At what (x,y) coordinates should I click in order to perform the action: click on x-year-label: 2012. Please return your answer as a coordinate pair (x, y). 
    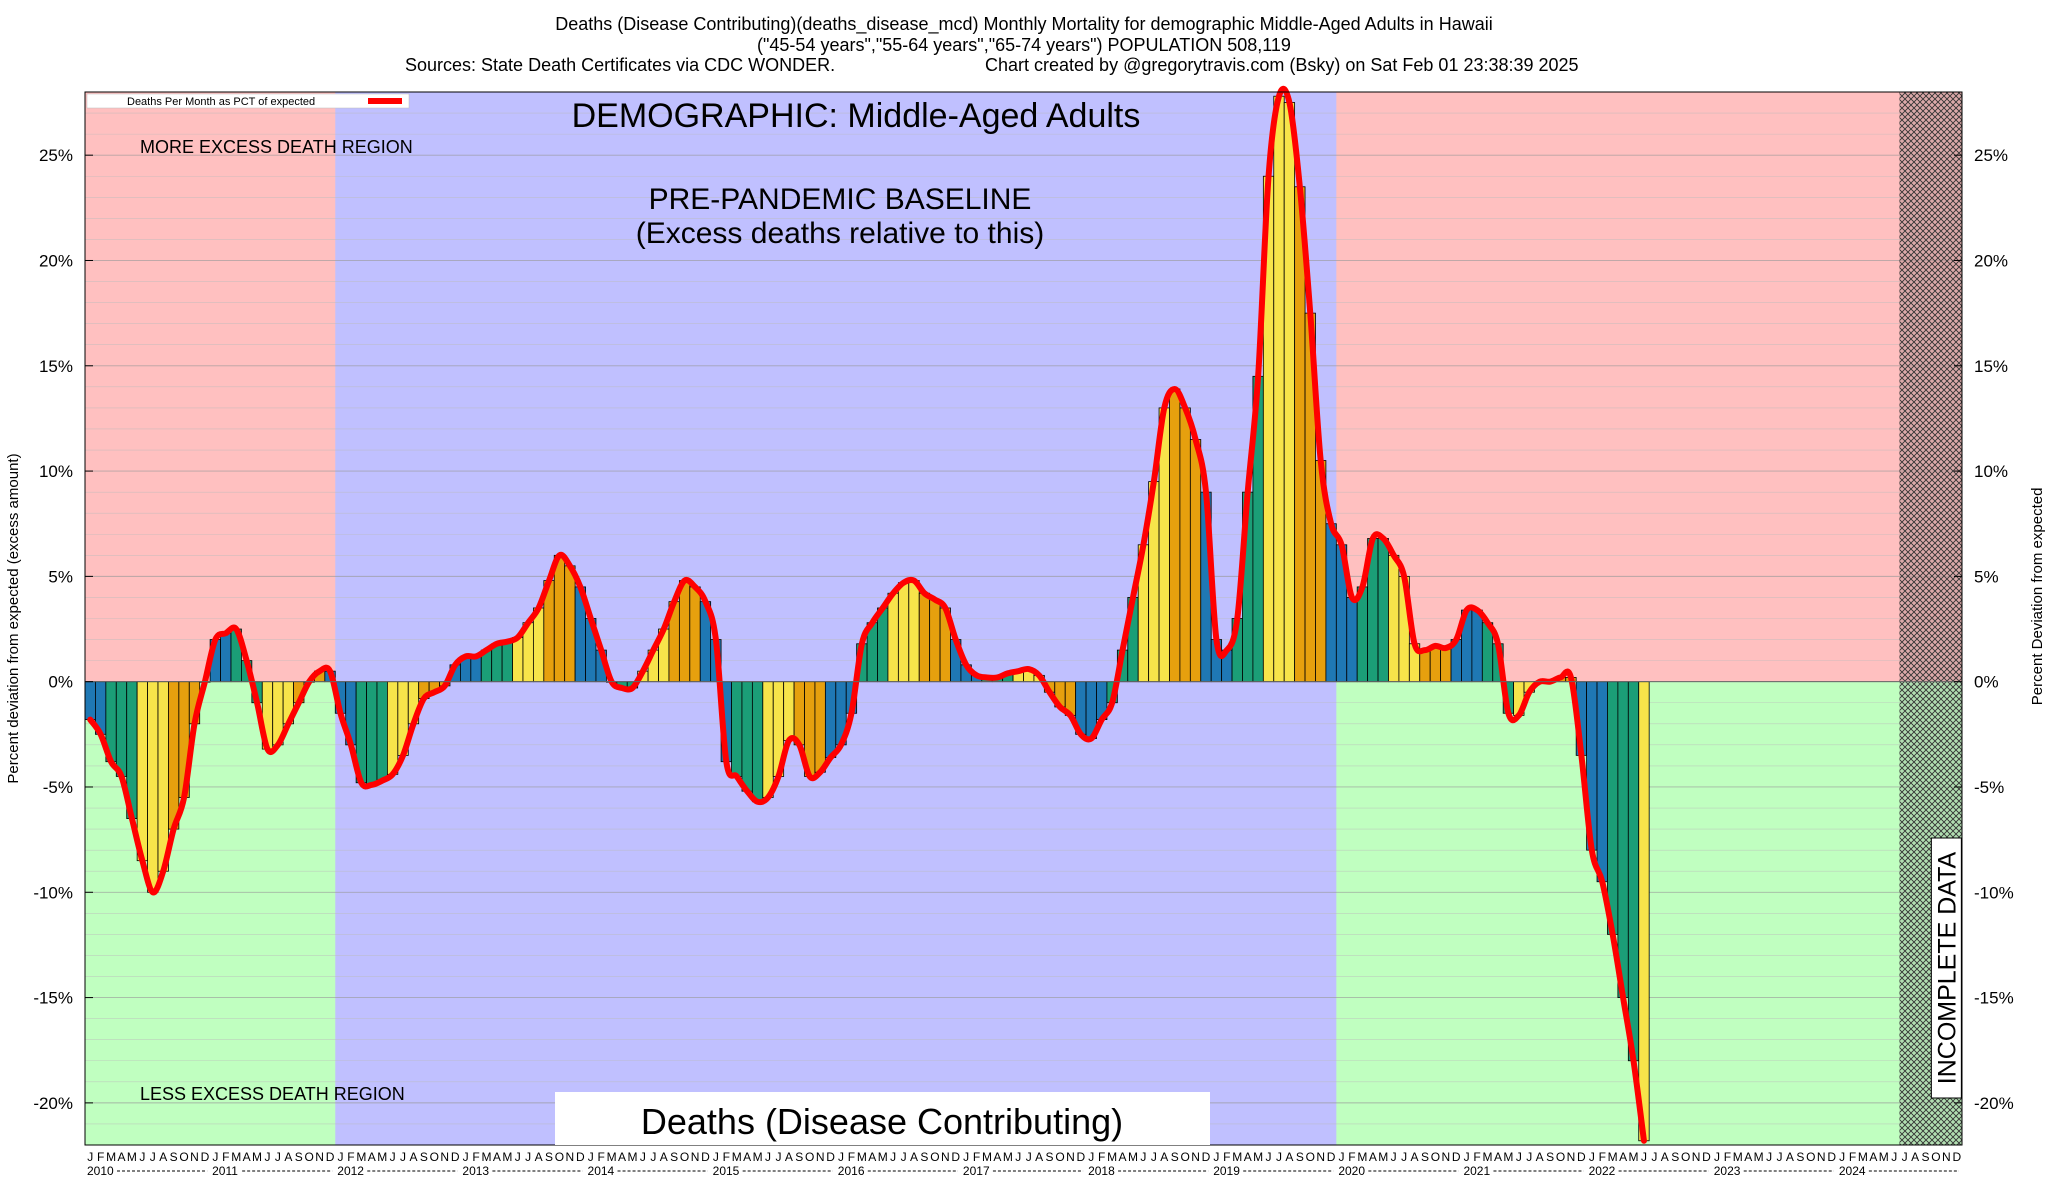
    Looking at the image, I should click on (350, 1171).